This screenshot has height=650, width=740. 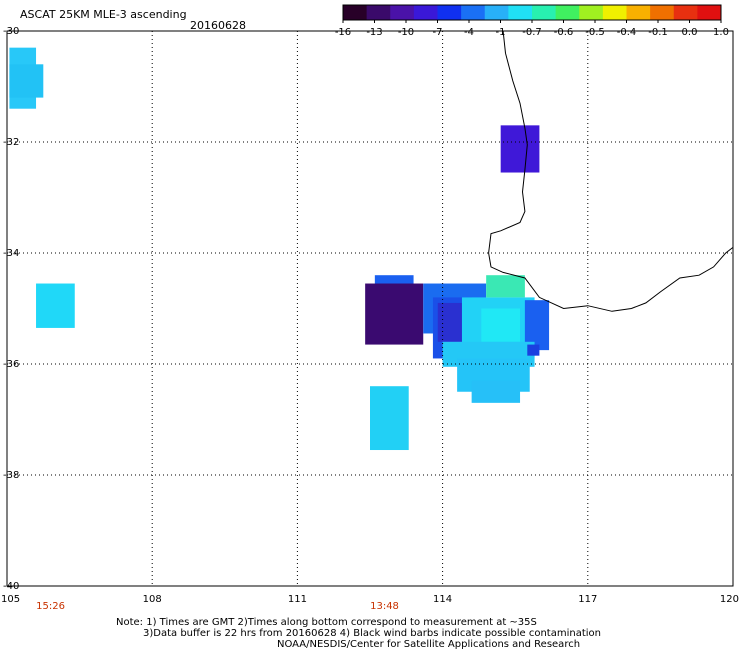 What do you see at coordinates (11, 253) in the screenshot?
I see `lat-label: -34` at bounding box center [11, 253].